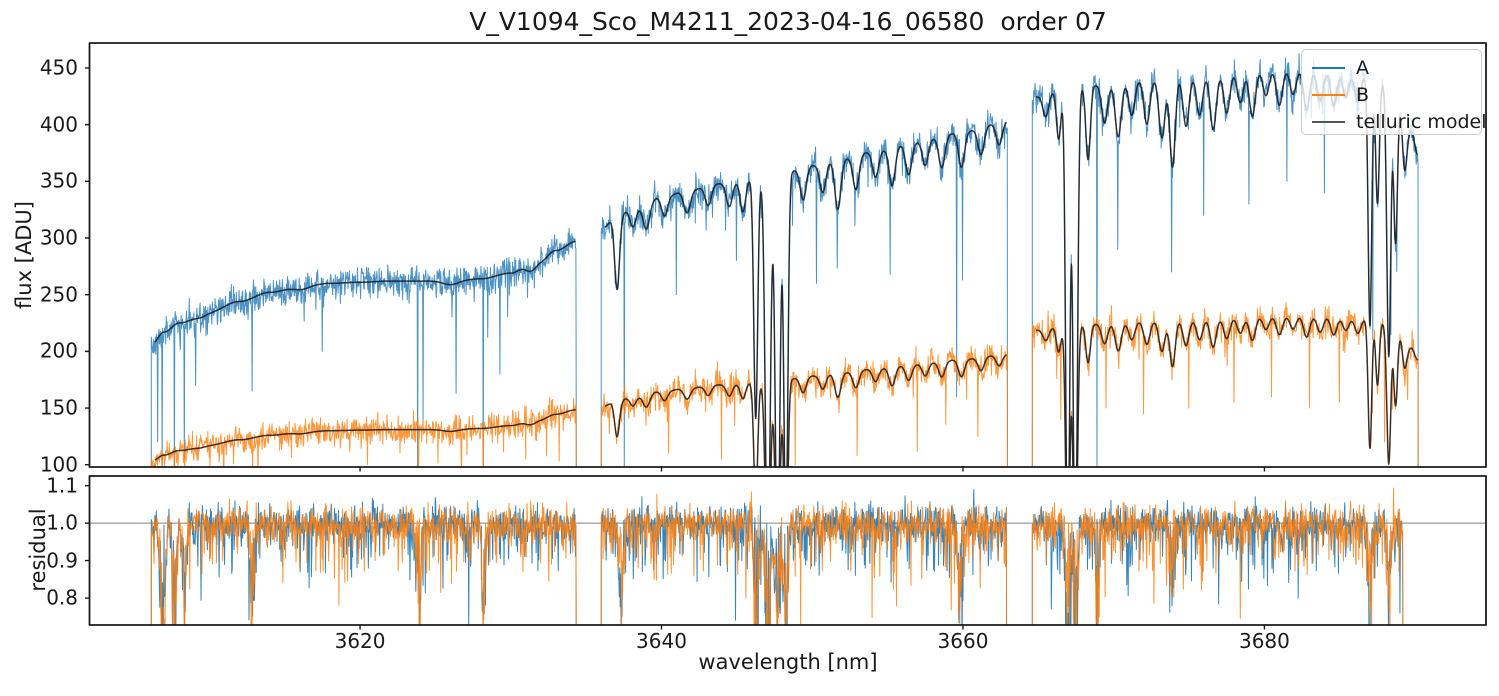  I want to click on legend-line-A-icon, so click(1328, 68).